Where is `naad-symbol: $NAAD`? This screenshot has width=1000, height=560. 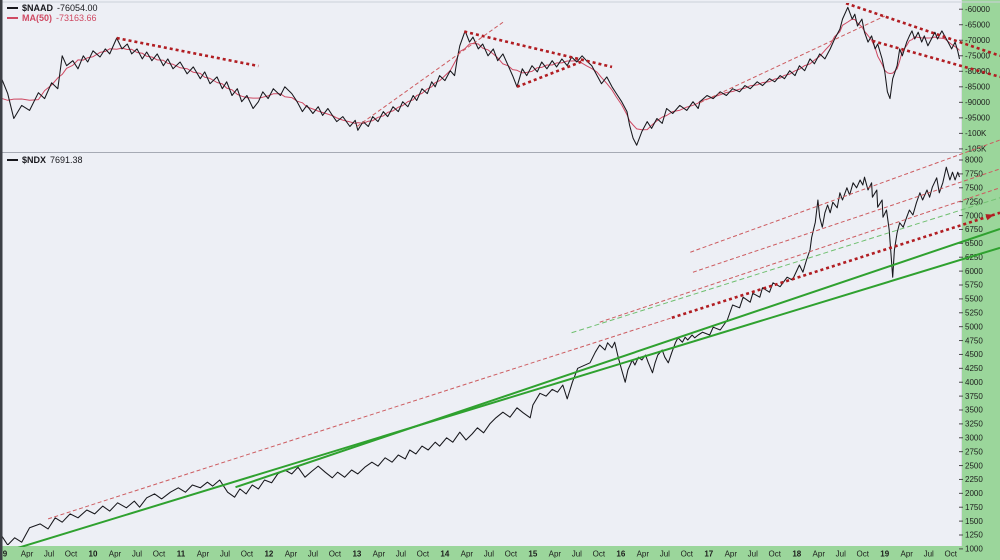
naad-symbol: $NAAD is located at coordinates (38, 8).